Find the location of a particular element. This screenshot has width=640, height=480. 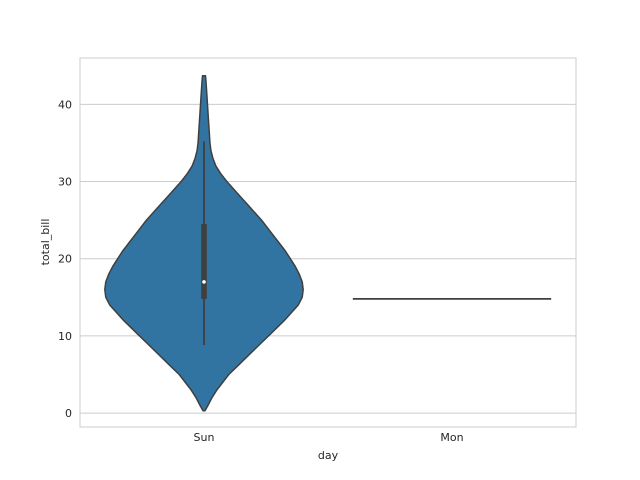

y-tick-label: 10 is located at coordinates (65, 336).